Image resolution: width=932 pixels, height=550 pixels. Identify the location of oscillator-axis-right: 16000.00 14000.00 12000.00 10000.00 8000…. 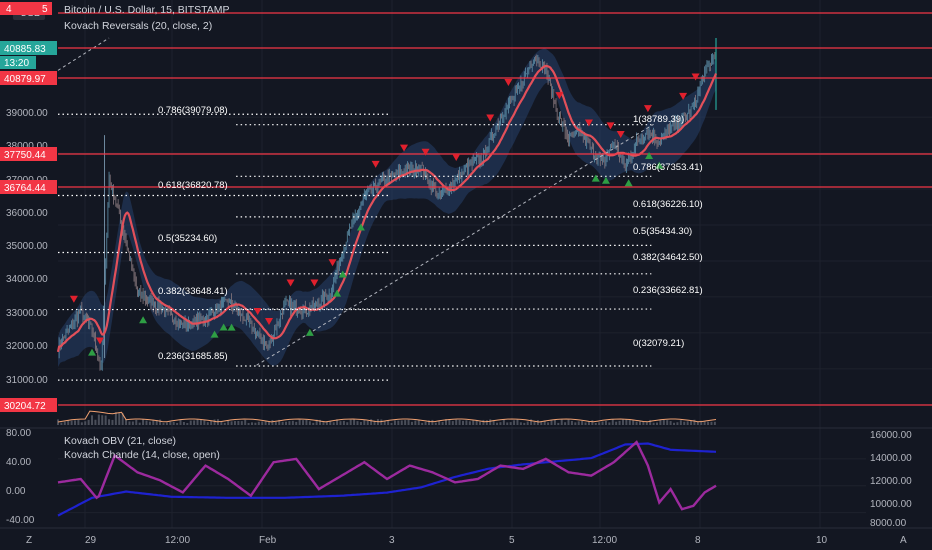
(891, 479).